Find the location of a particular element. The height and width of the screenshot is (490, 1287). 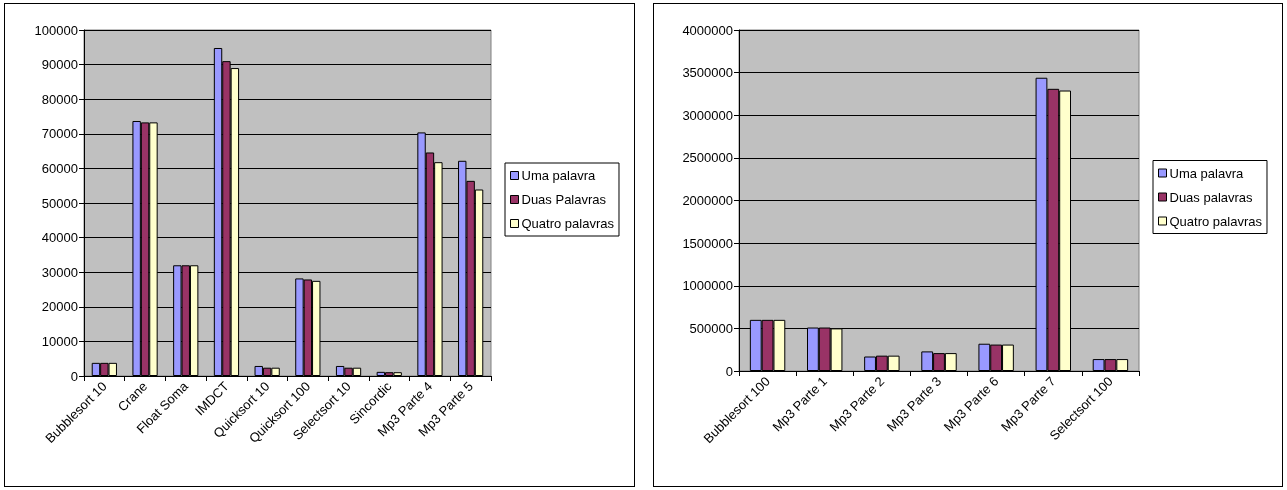

y-tick-label: 4000000 is located at coordinates (707, 30).